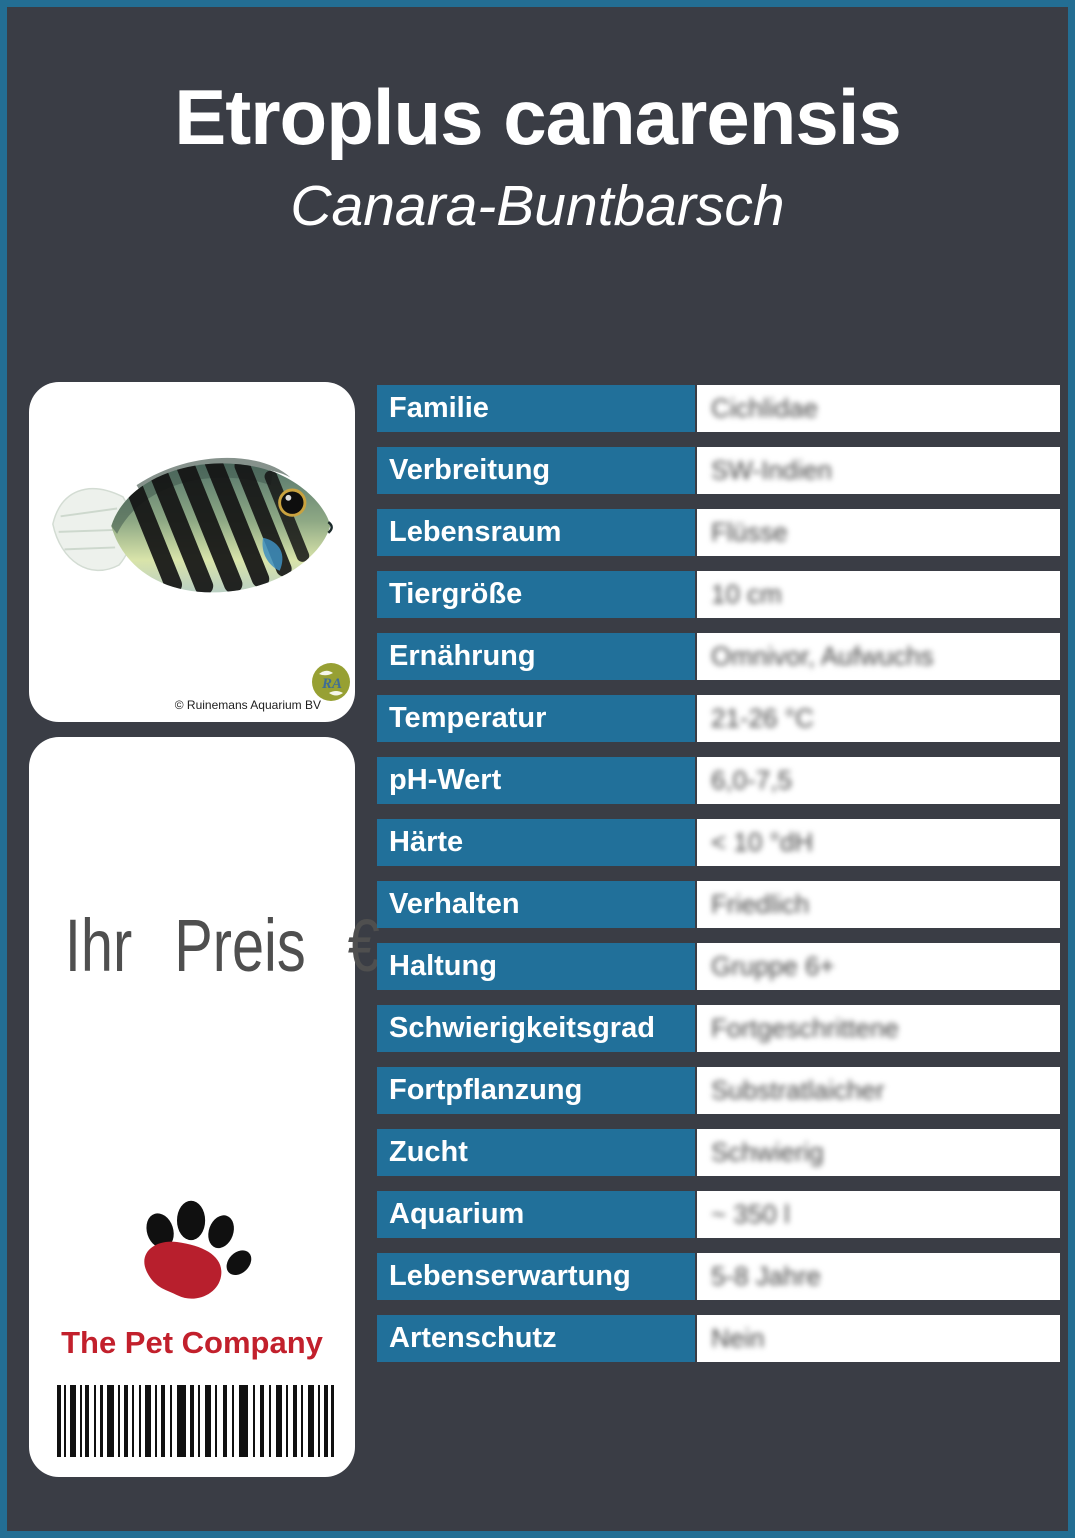 The image size is (1075, 1538). I want to click on fish-photo-card: © Ruinemans Aquarium BV RA, so click(192, 552).